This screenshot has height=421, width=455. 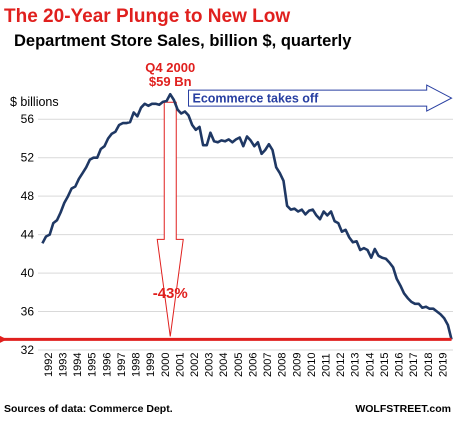 I want to click on peak-label-value: $59 Bn, so click(x=170, y=81).